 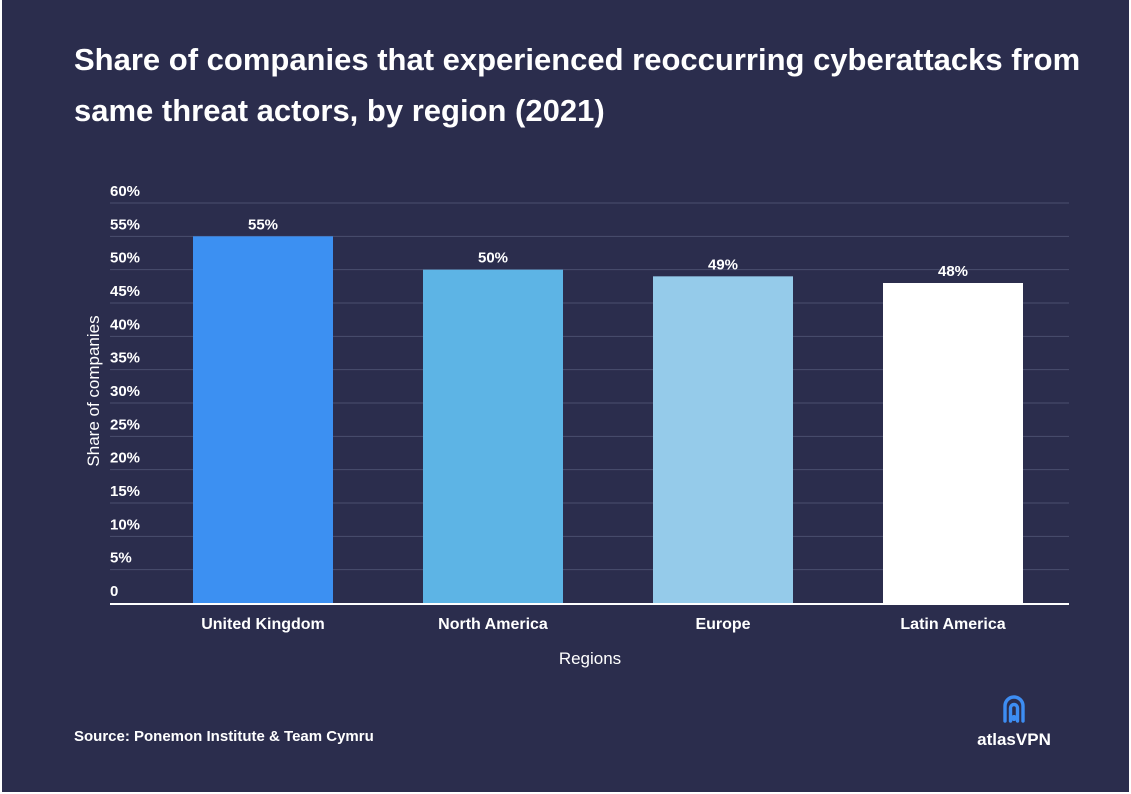 I want to click on x-axis-label: Regions, so click(x=590, y=658).